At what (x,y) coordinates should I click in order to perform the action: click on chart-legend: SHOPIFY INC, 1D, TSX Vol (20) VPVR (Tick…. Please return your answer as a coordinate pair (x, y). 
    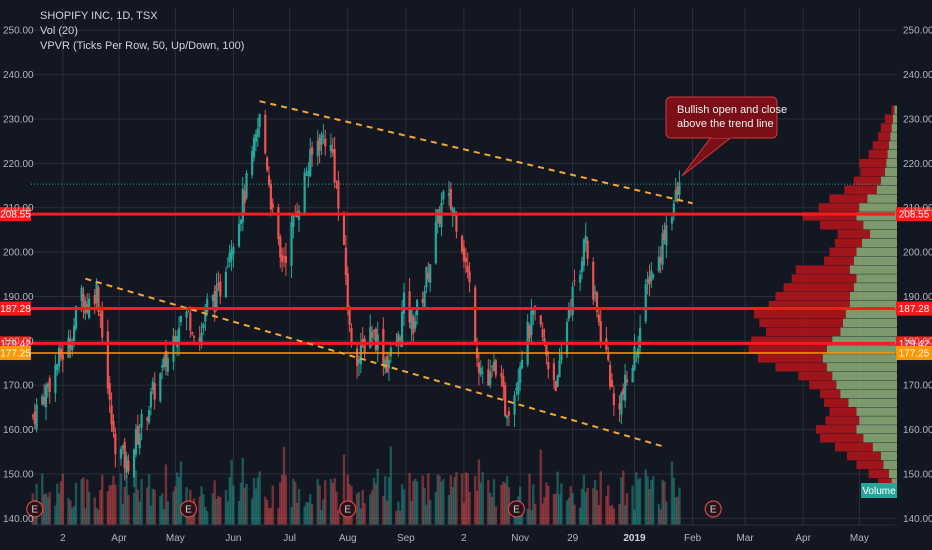
    Looking at the image, I should click on (142, 31).